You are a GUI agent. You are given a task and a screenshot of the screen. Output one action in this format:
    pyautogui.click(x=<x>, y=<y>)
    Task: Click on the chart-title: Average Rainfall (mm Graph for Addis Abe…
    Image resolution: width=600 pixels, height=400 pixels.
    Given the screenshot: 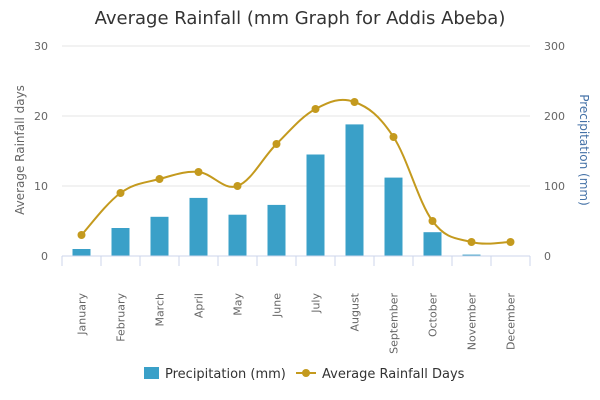 What is the action you would take?
    pyautogui.click(x=300, y=18)
    